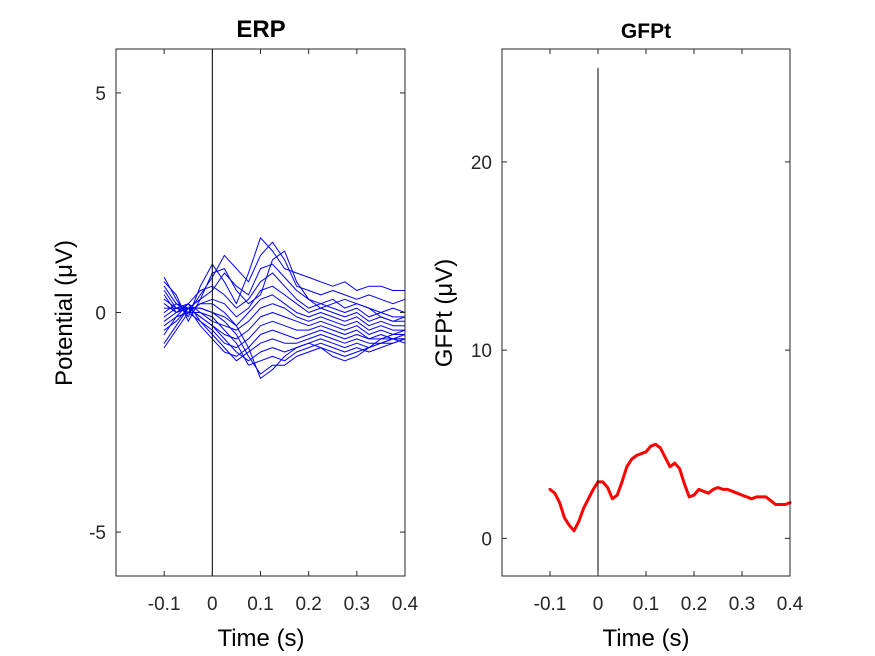 This screenshot has height=656, width=875. Describe the element at coordinates (405, 604) in the screenshot. I see `erp-x-tick-label: 0.4` at that location.